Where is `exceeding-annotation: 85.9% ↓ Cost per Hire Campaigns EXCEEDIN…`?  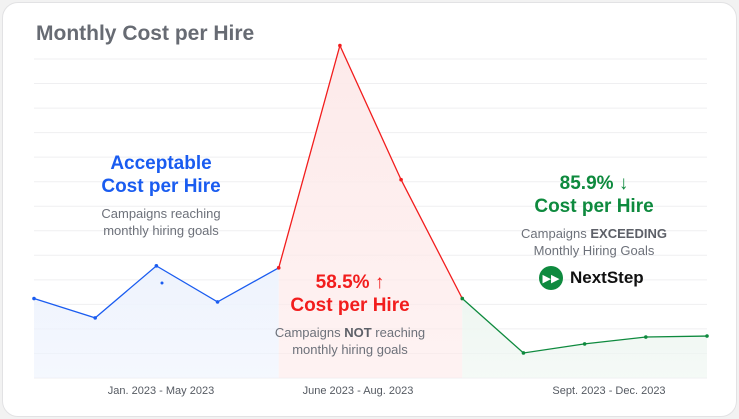 exceeding-annotation: 85.9% ↓ Cost per Hire Campaigns EXCEEDIN… is located at coordinates (594, 215).